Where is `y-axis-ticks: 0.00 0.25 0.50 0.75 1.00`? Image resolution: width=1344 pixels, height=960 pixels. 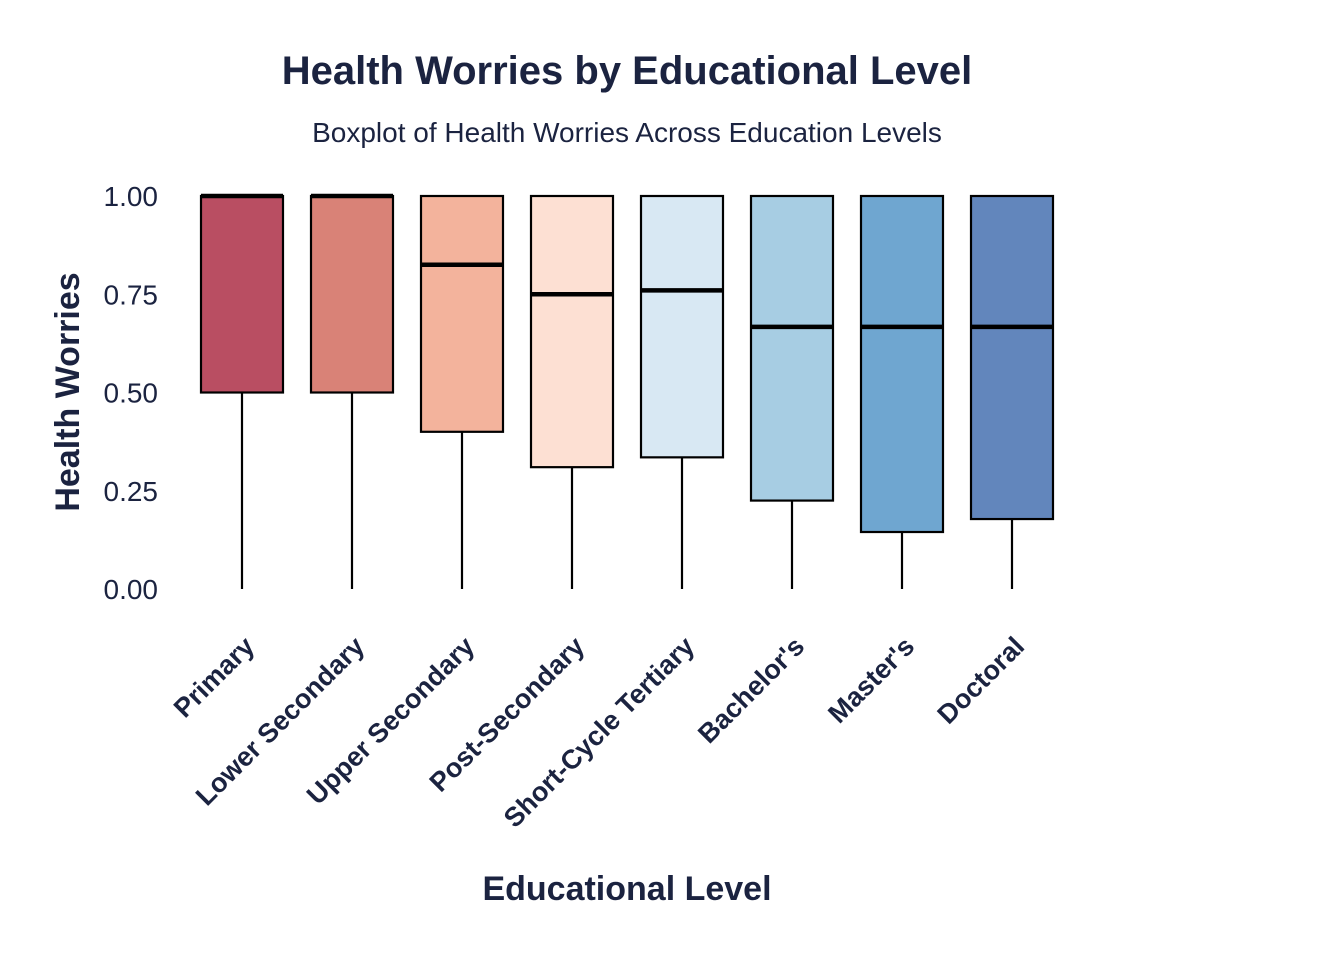 y-axis-ticks: 0.00 0.25 0.50 0.75 1.00 is located at coordinates (131, 393).